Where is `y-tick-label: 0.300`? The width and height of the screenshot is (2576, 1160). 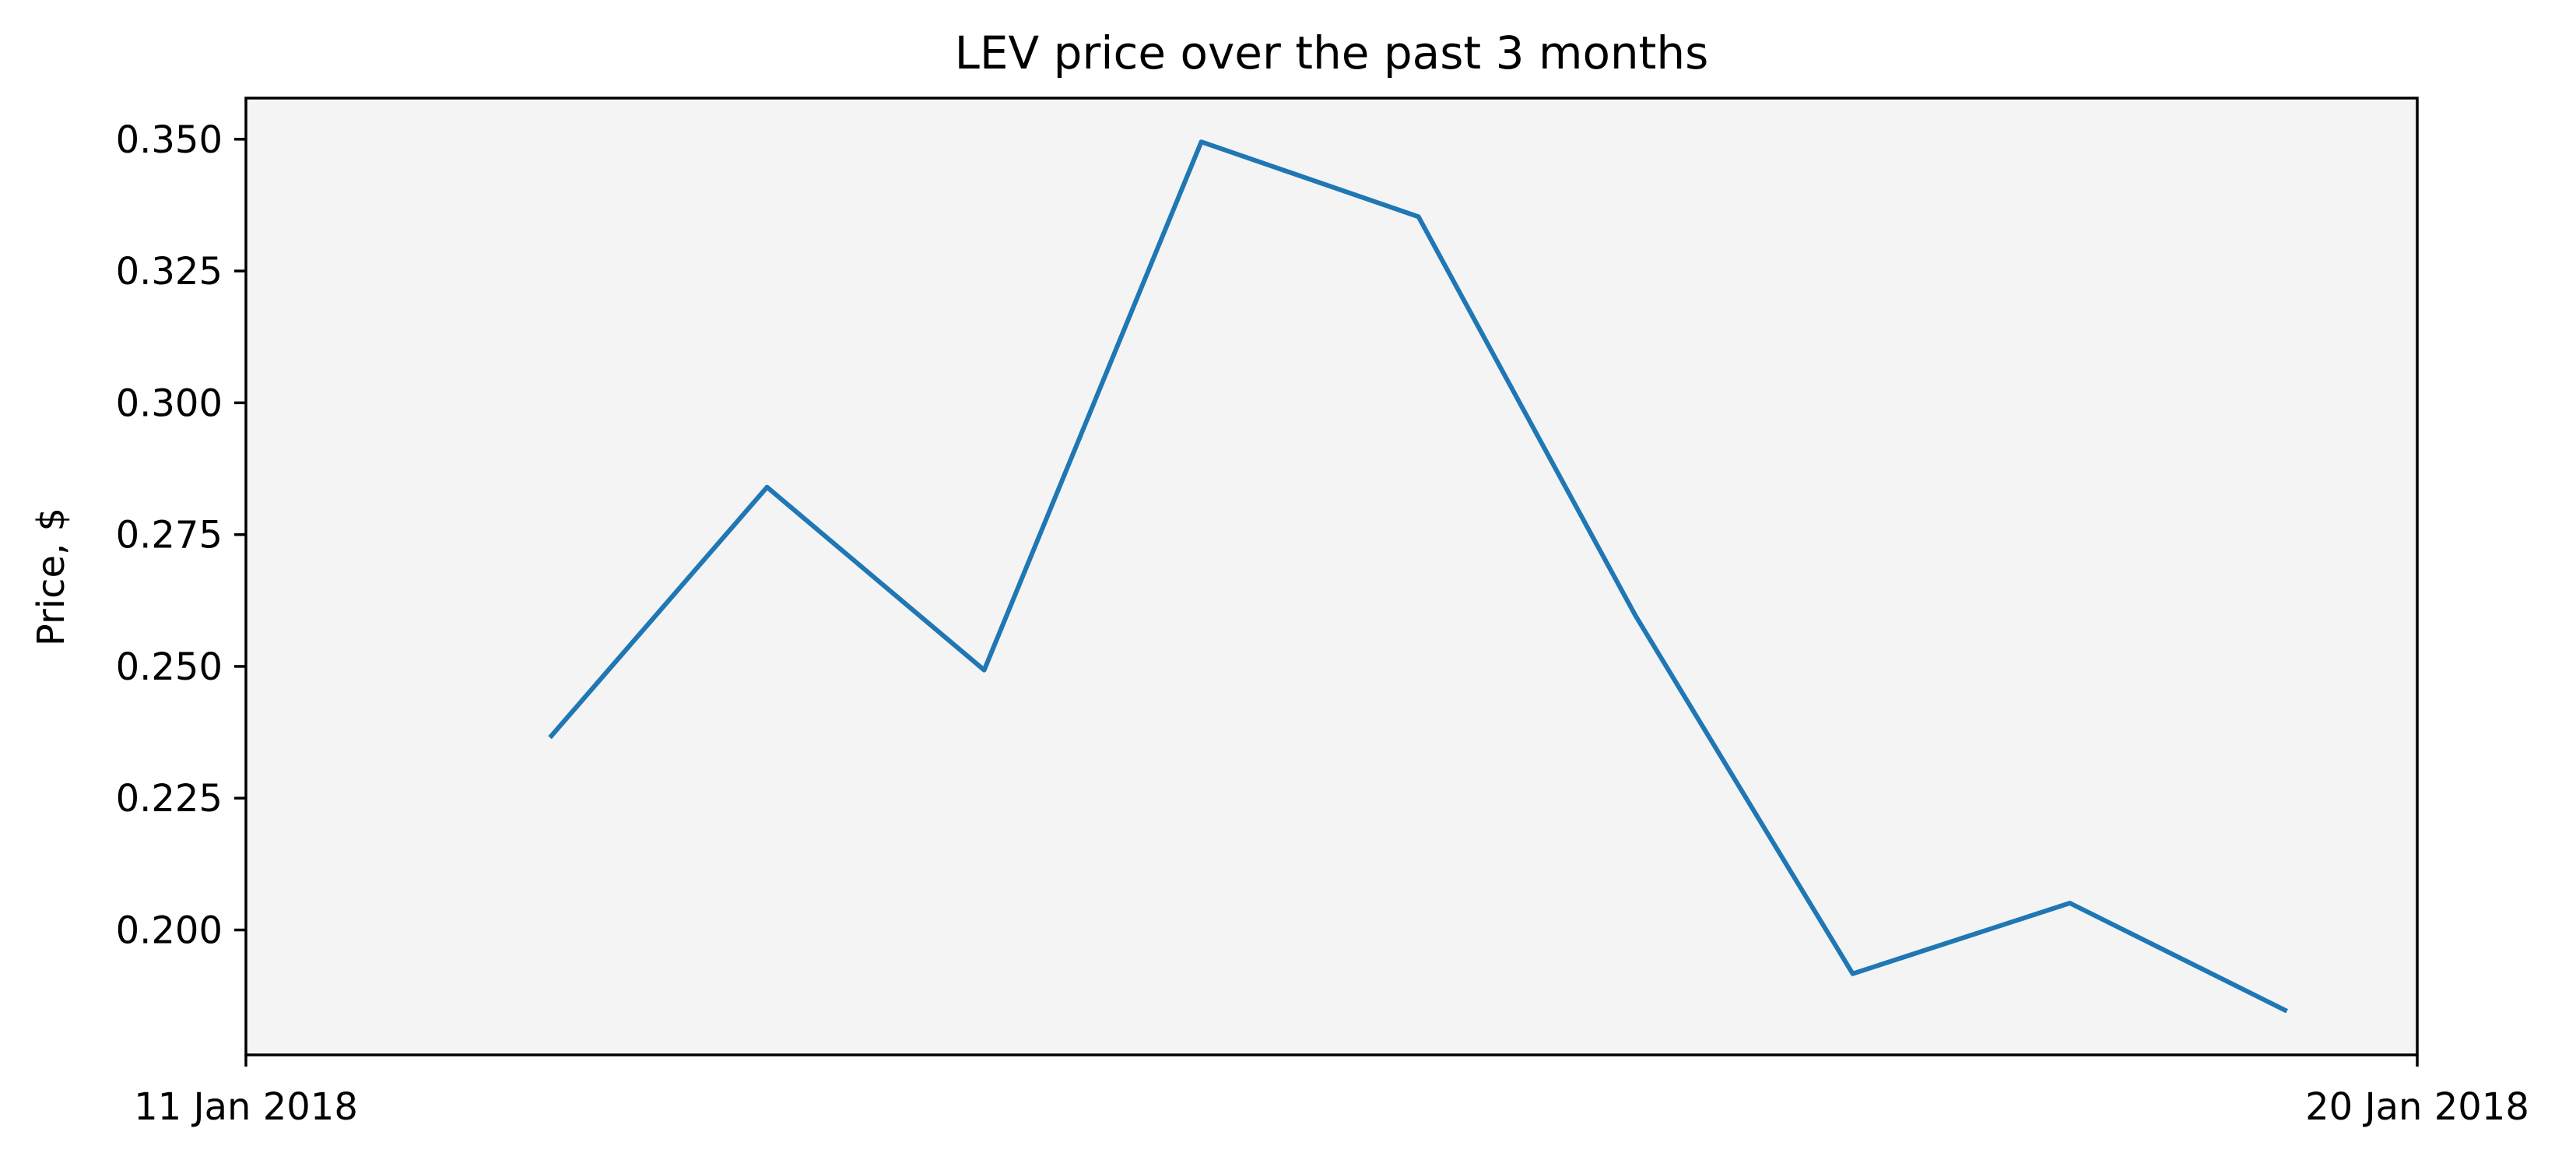 y-tick-label: 0.300 is located at coordinates (170, 403).